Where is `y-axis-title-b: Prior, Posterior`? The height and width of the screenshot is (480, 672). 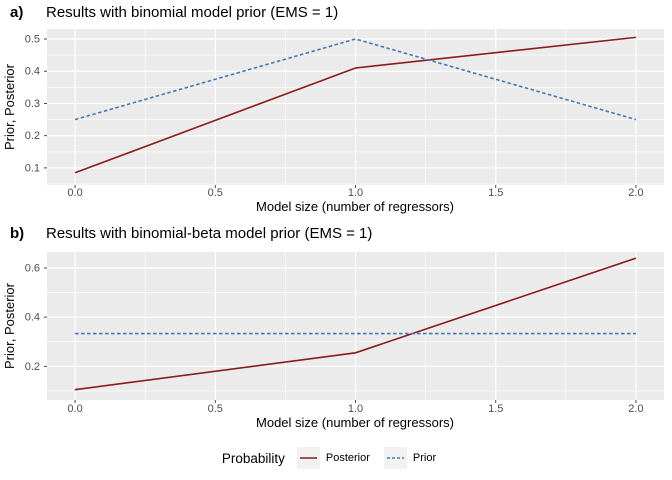 y-axis-title-b: Prior, Posterior is located at coordinates (9, 325).